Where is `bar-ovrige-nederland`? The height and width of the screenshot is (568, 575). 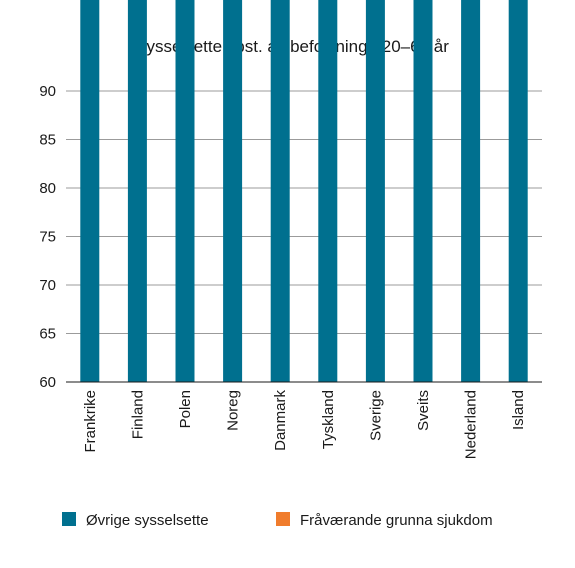
bar-ovrige-nederland is located at coordinates (471, 191).